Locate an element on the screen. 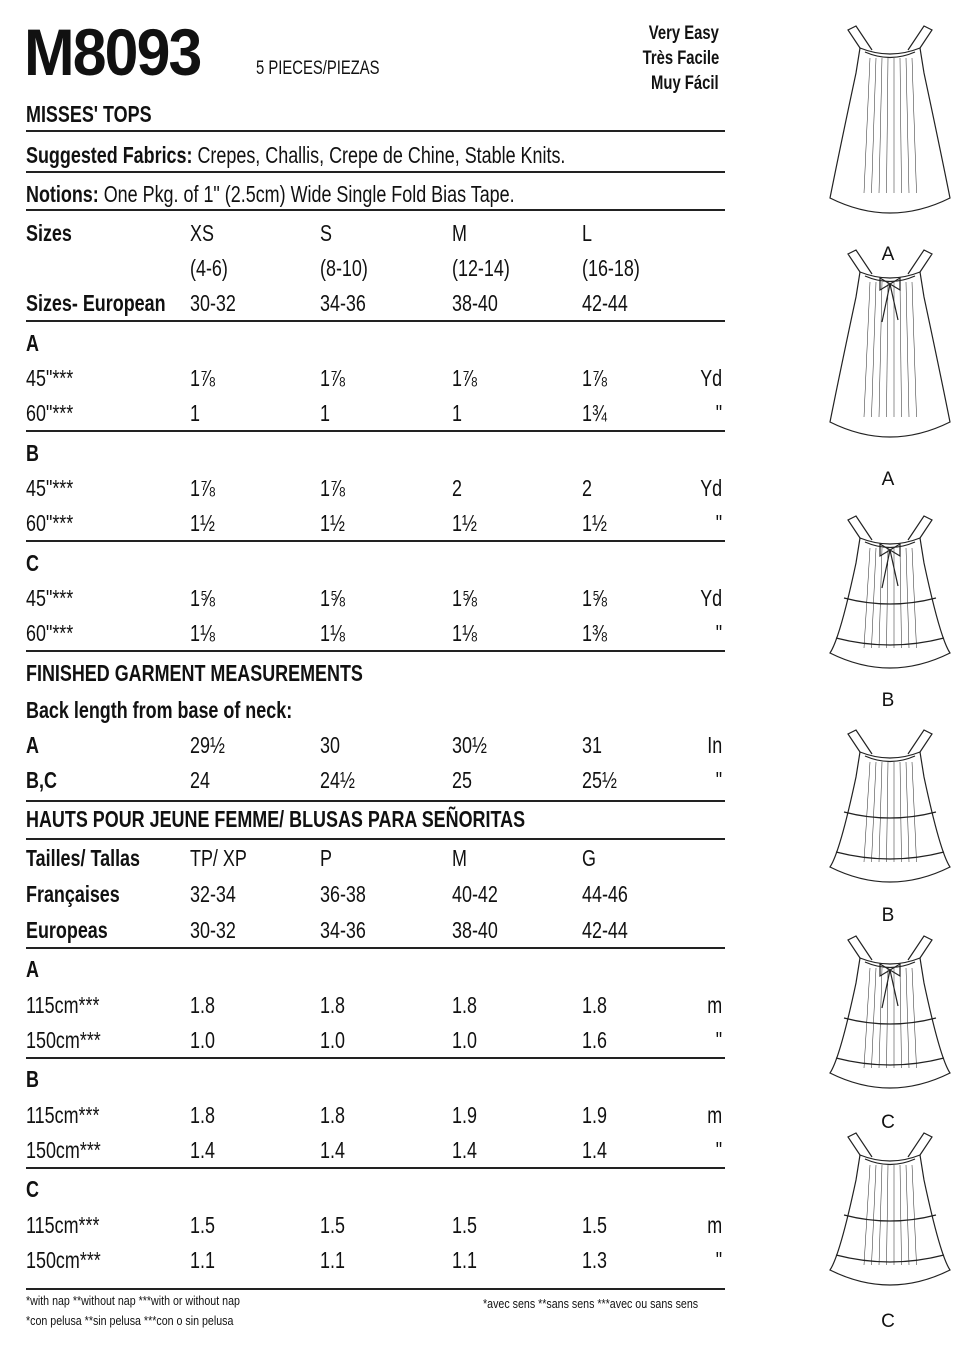  size-row-value: (16-18) is located at coordinates (611, 268).